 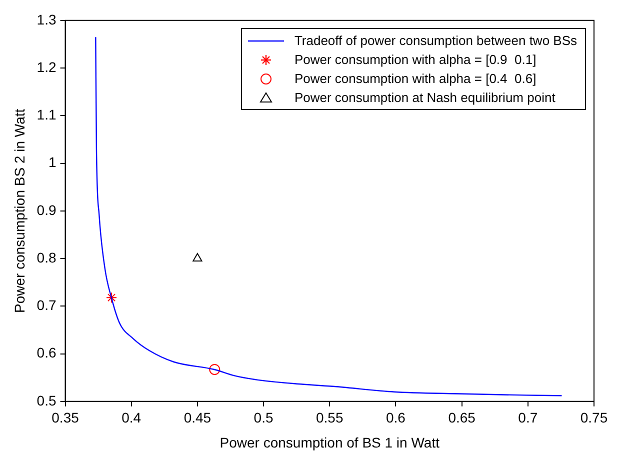 What do you see at coordinates (46, 114) in the screenshot?
I see `y-tick-label: 1.1` at bounding box center [46, 114].